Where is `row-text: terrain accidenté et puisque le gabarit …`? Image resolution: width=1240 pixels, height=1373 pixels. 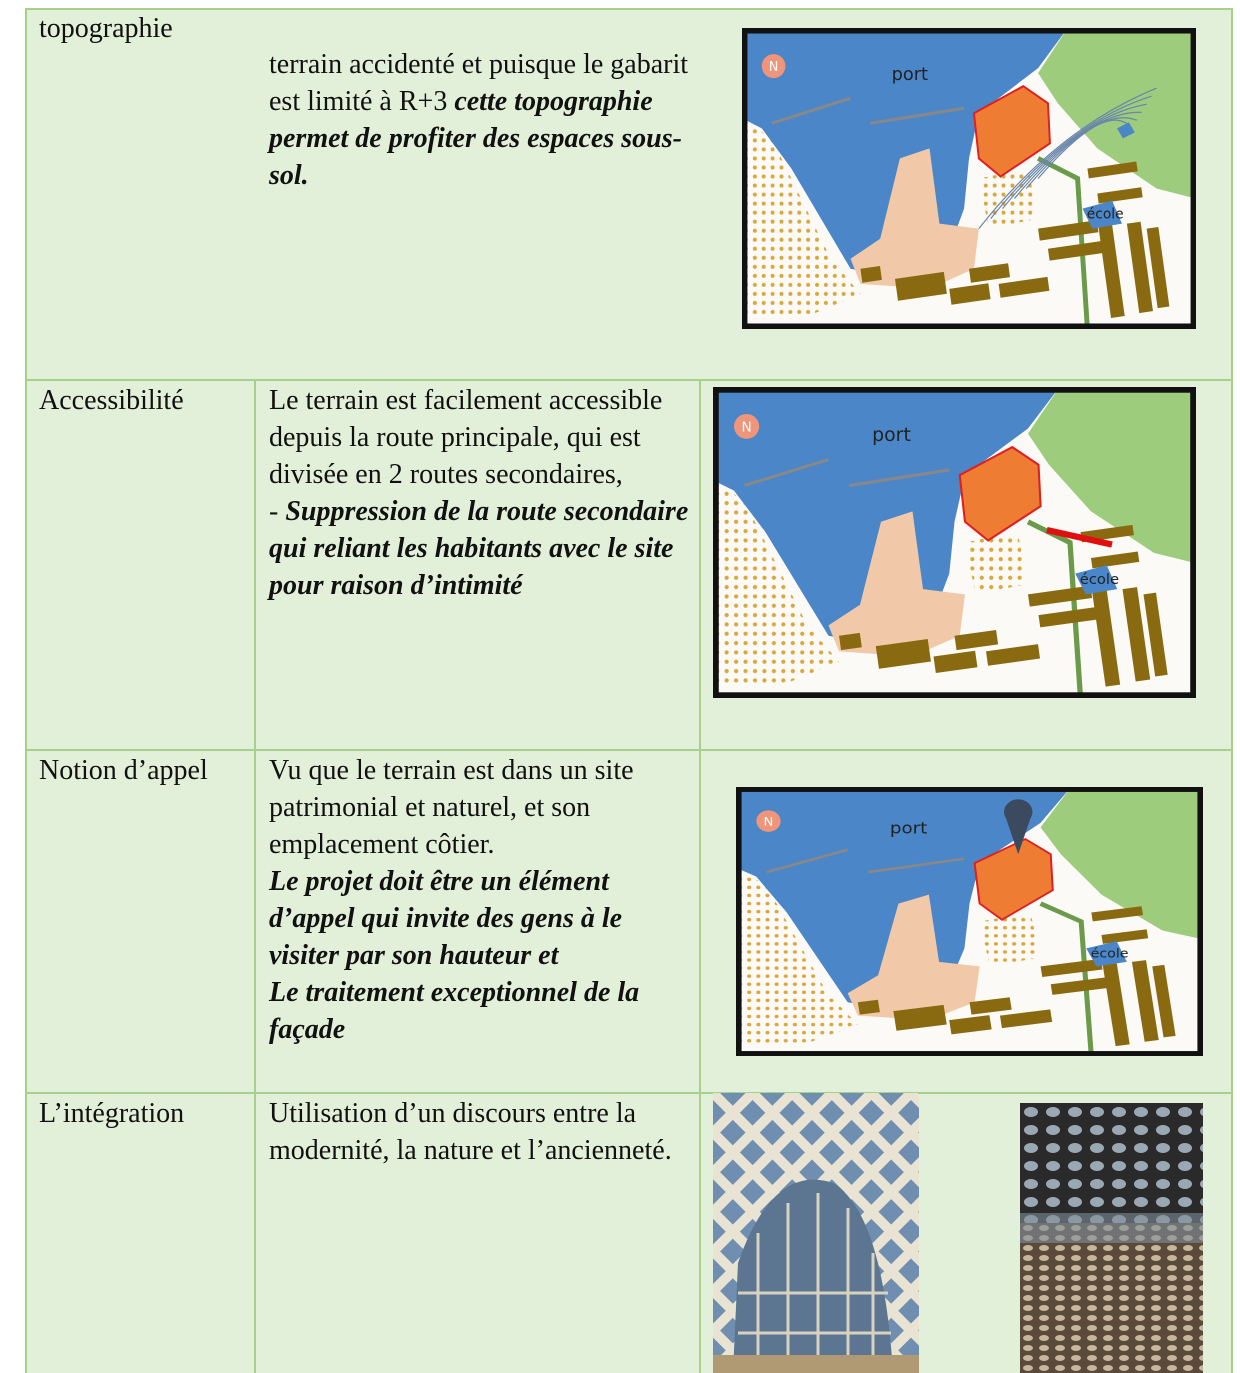 row-text: terrain accidenté et puisque le gabarit … is located at coordinates (479, 120).